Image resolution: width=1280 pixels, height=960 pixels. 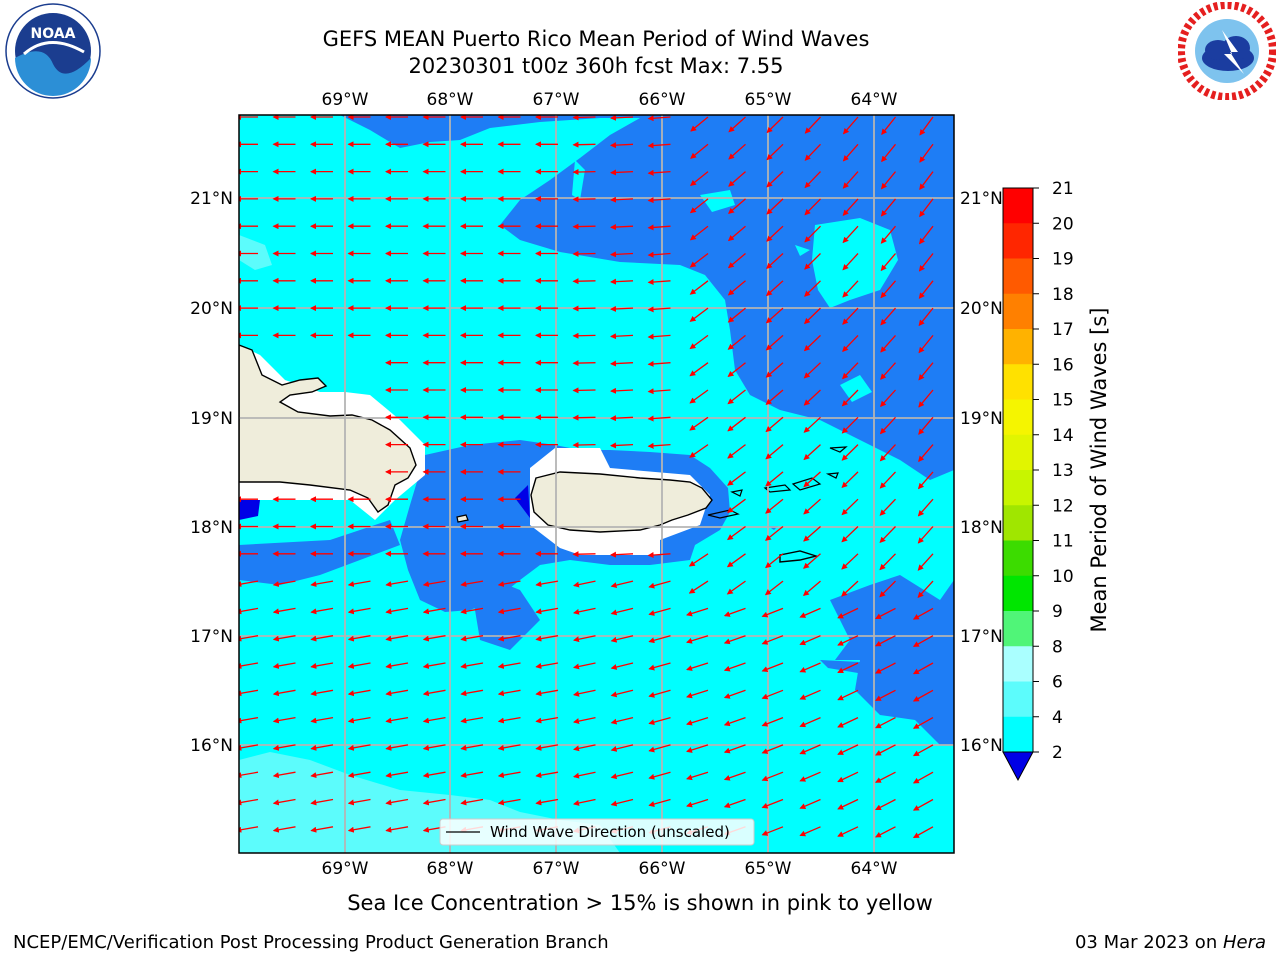 What do you see at coordinates (1063, 436) in the screenshot?
I see `colorbar-tick-label: 14` at bounding box center [1063, 436].